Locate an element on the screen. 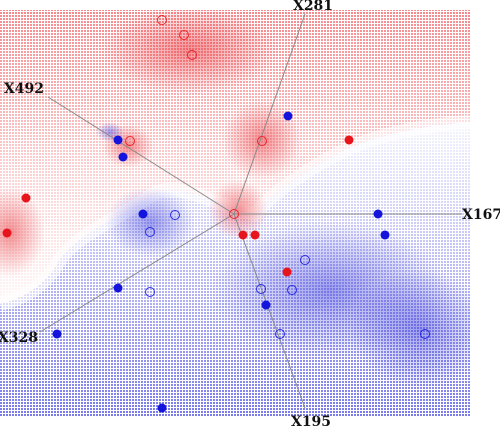 This screenshot has height=431, width=500. axis-label-x492: X492 is located at coordinates (24, 89).